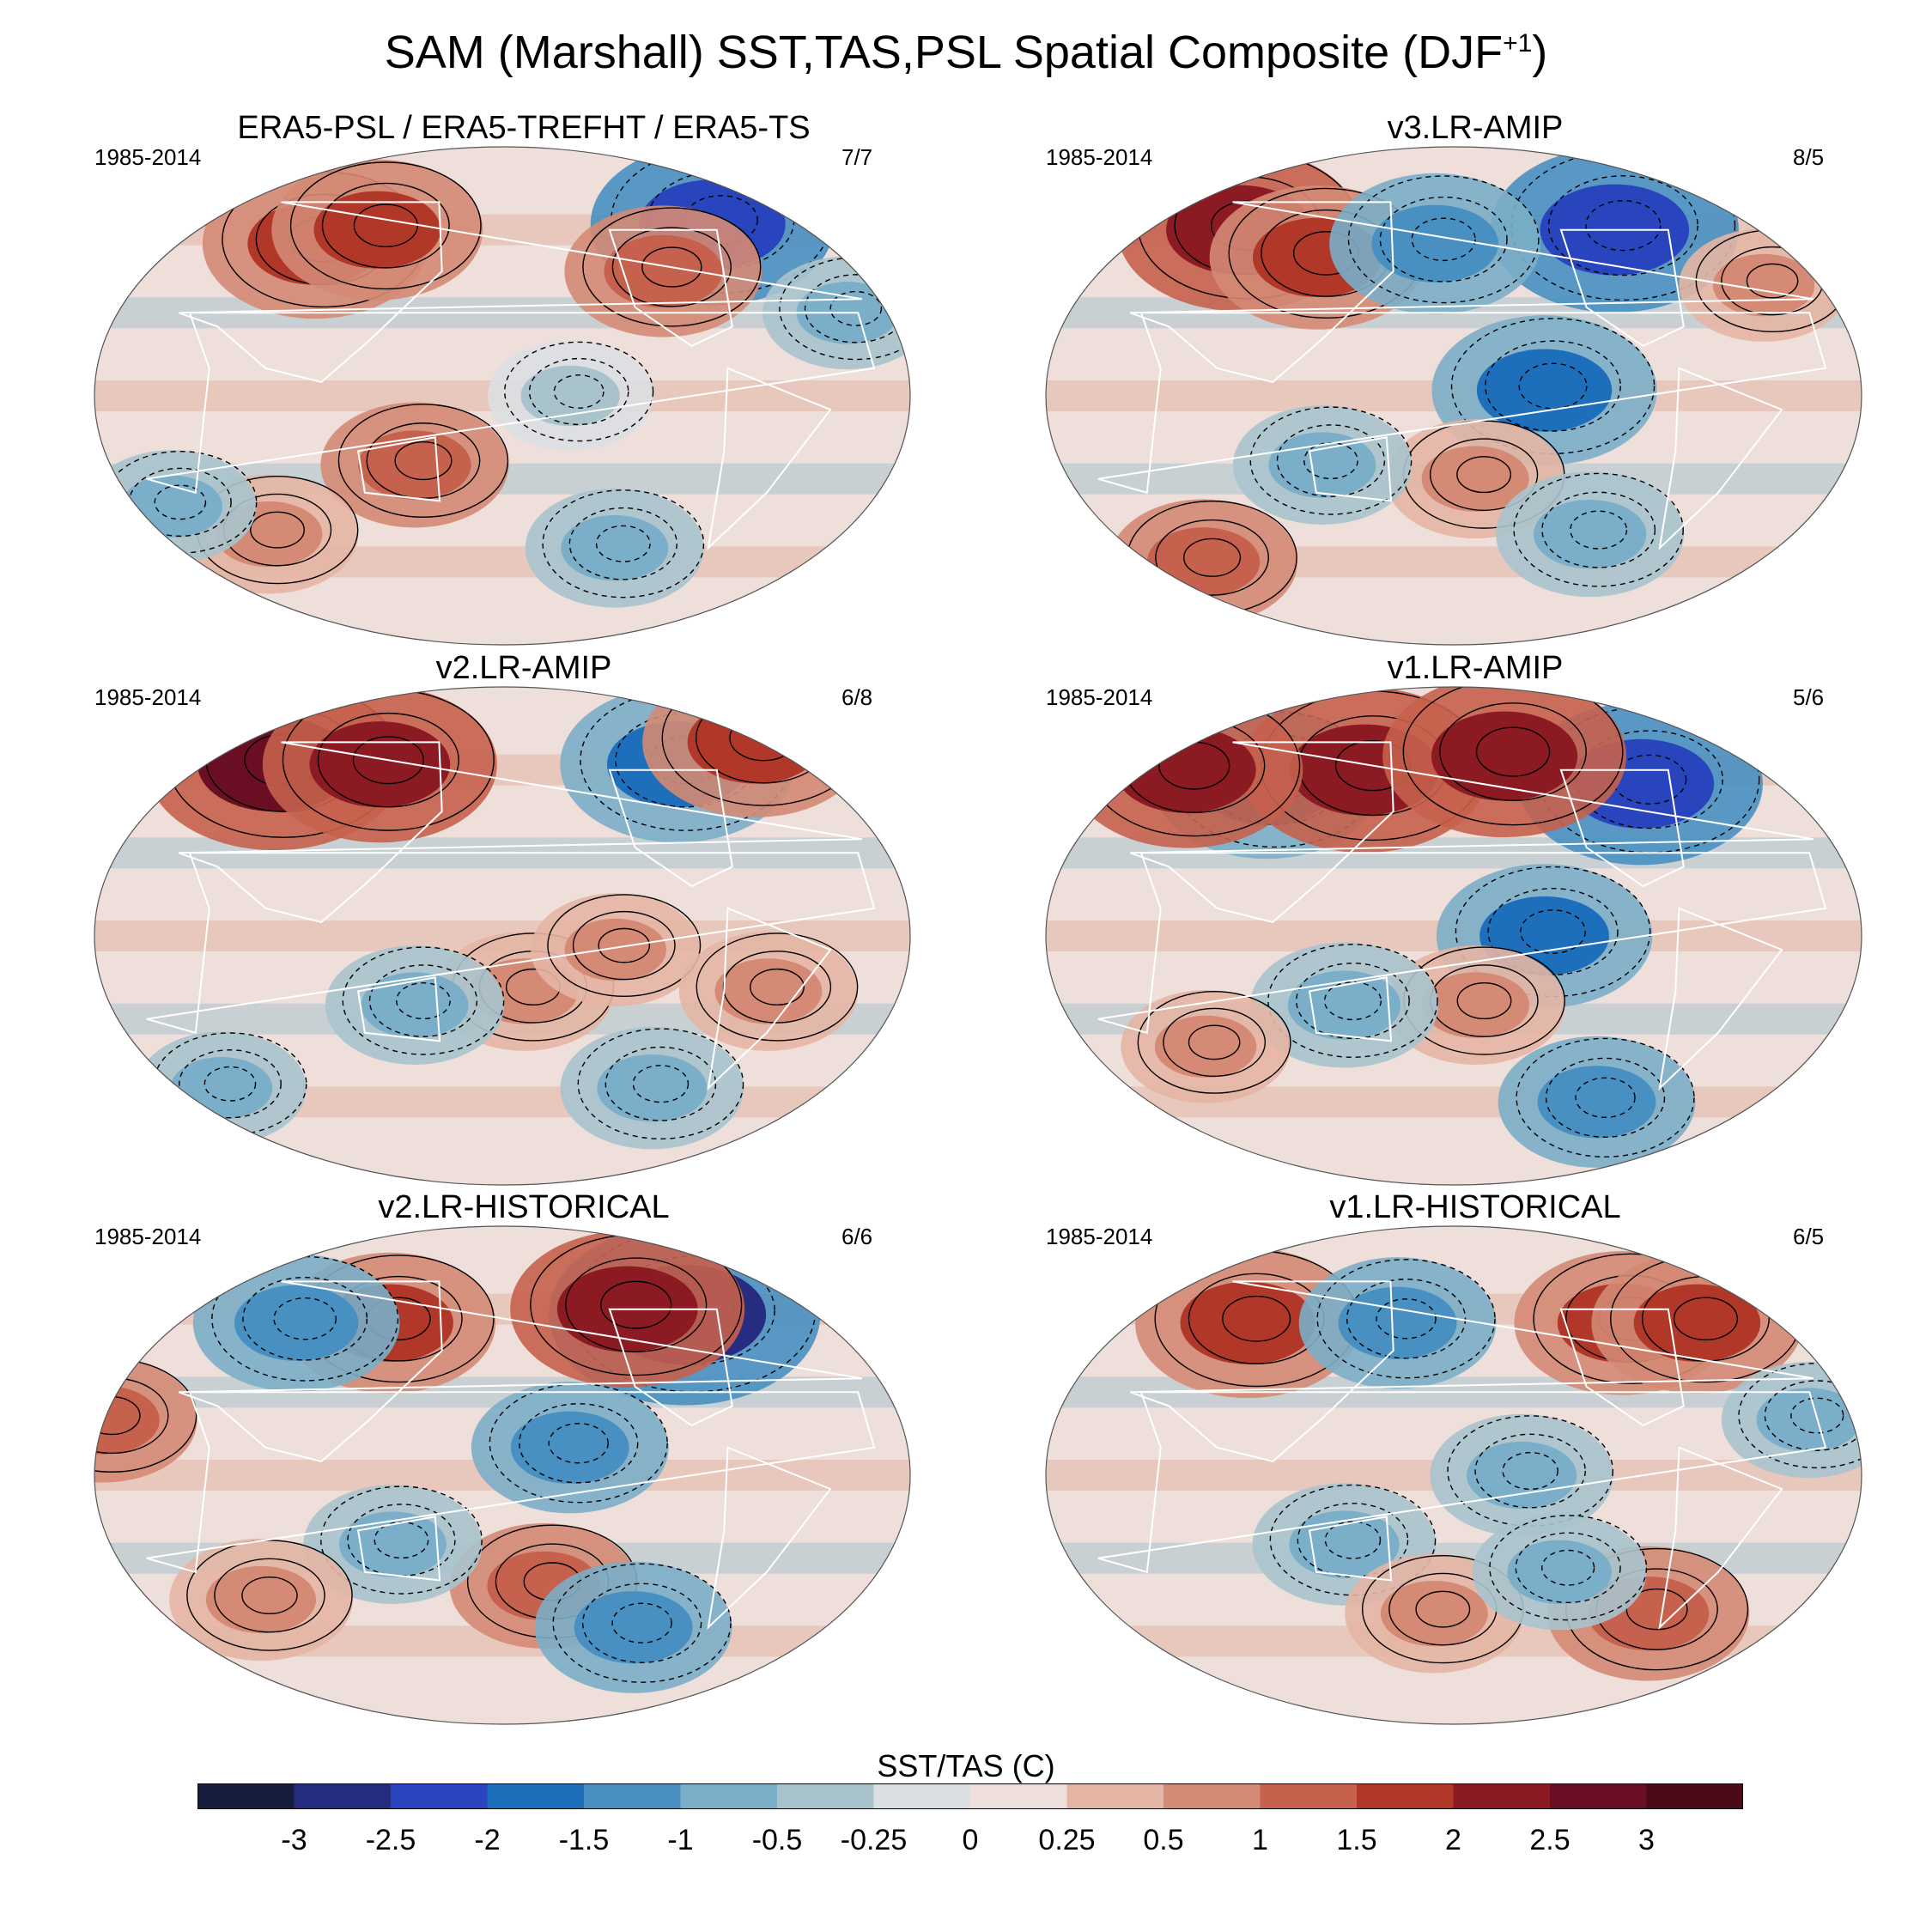 This screenshot has height=1932, width=1932. Describe the element at coordinates (680, 1840) in the screenshot. I see `colorbar-tick-label: -1` at that location.